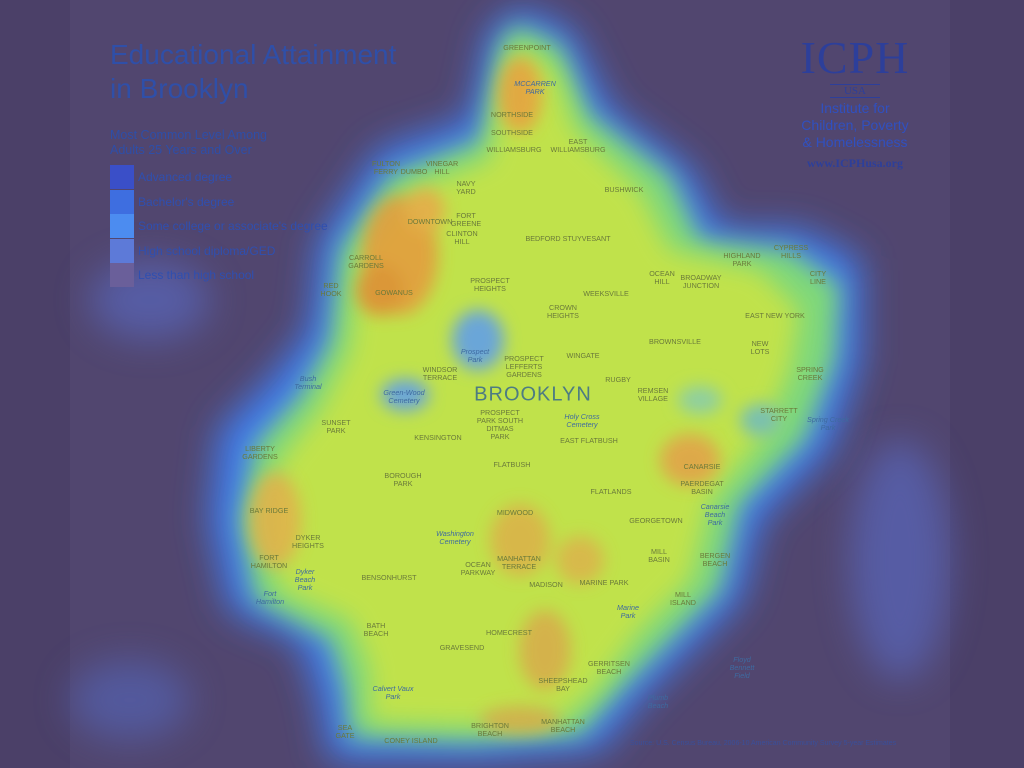 The width and height of the screenshot is (1024, 768). Describe the element at coordinates (253, 72) in the screenshot. I see `map-title: Educational Attainment in Brooklyn` at that location.